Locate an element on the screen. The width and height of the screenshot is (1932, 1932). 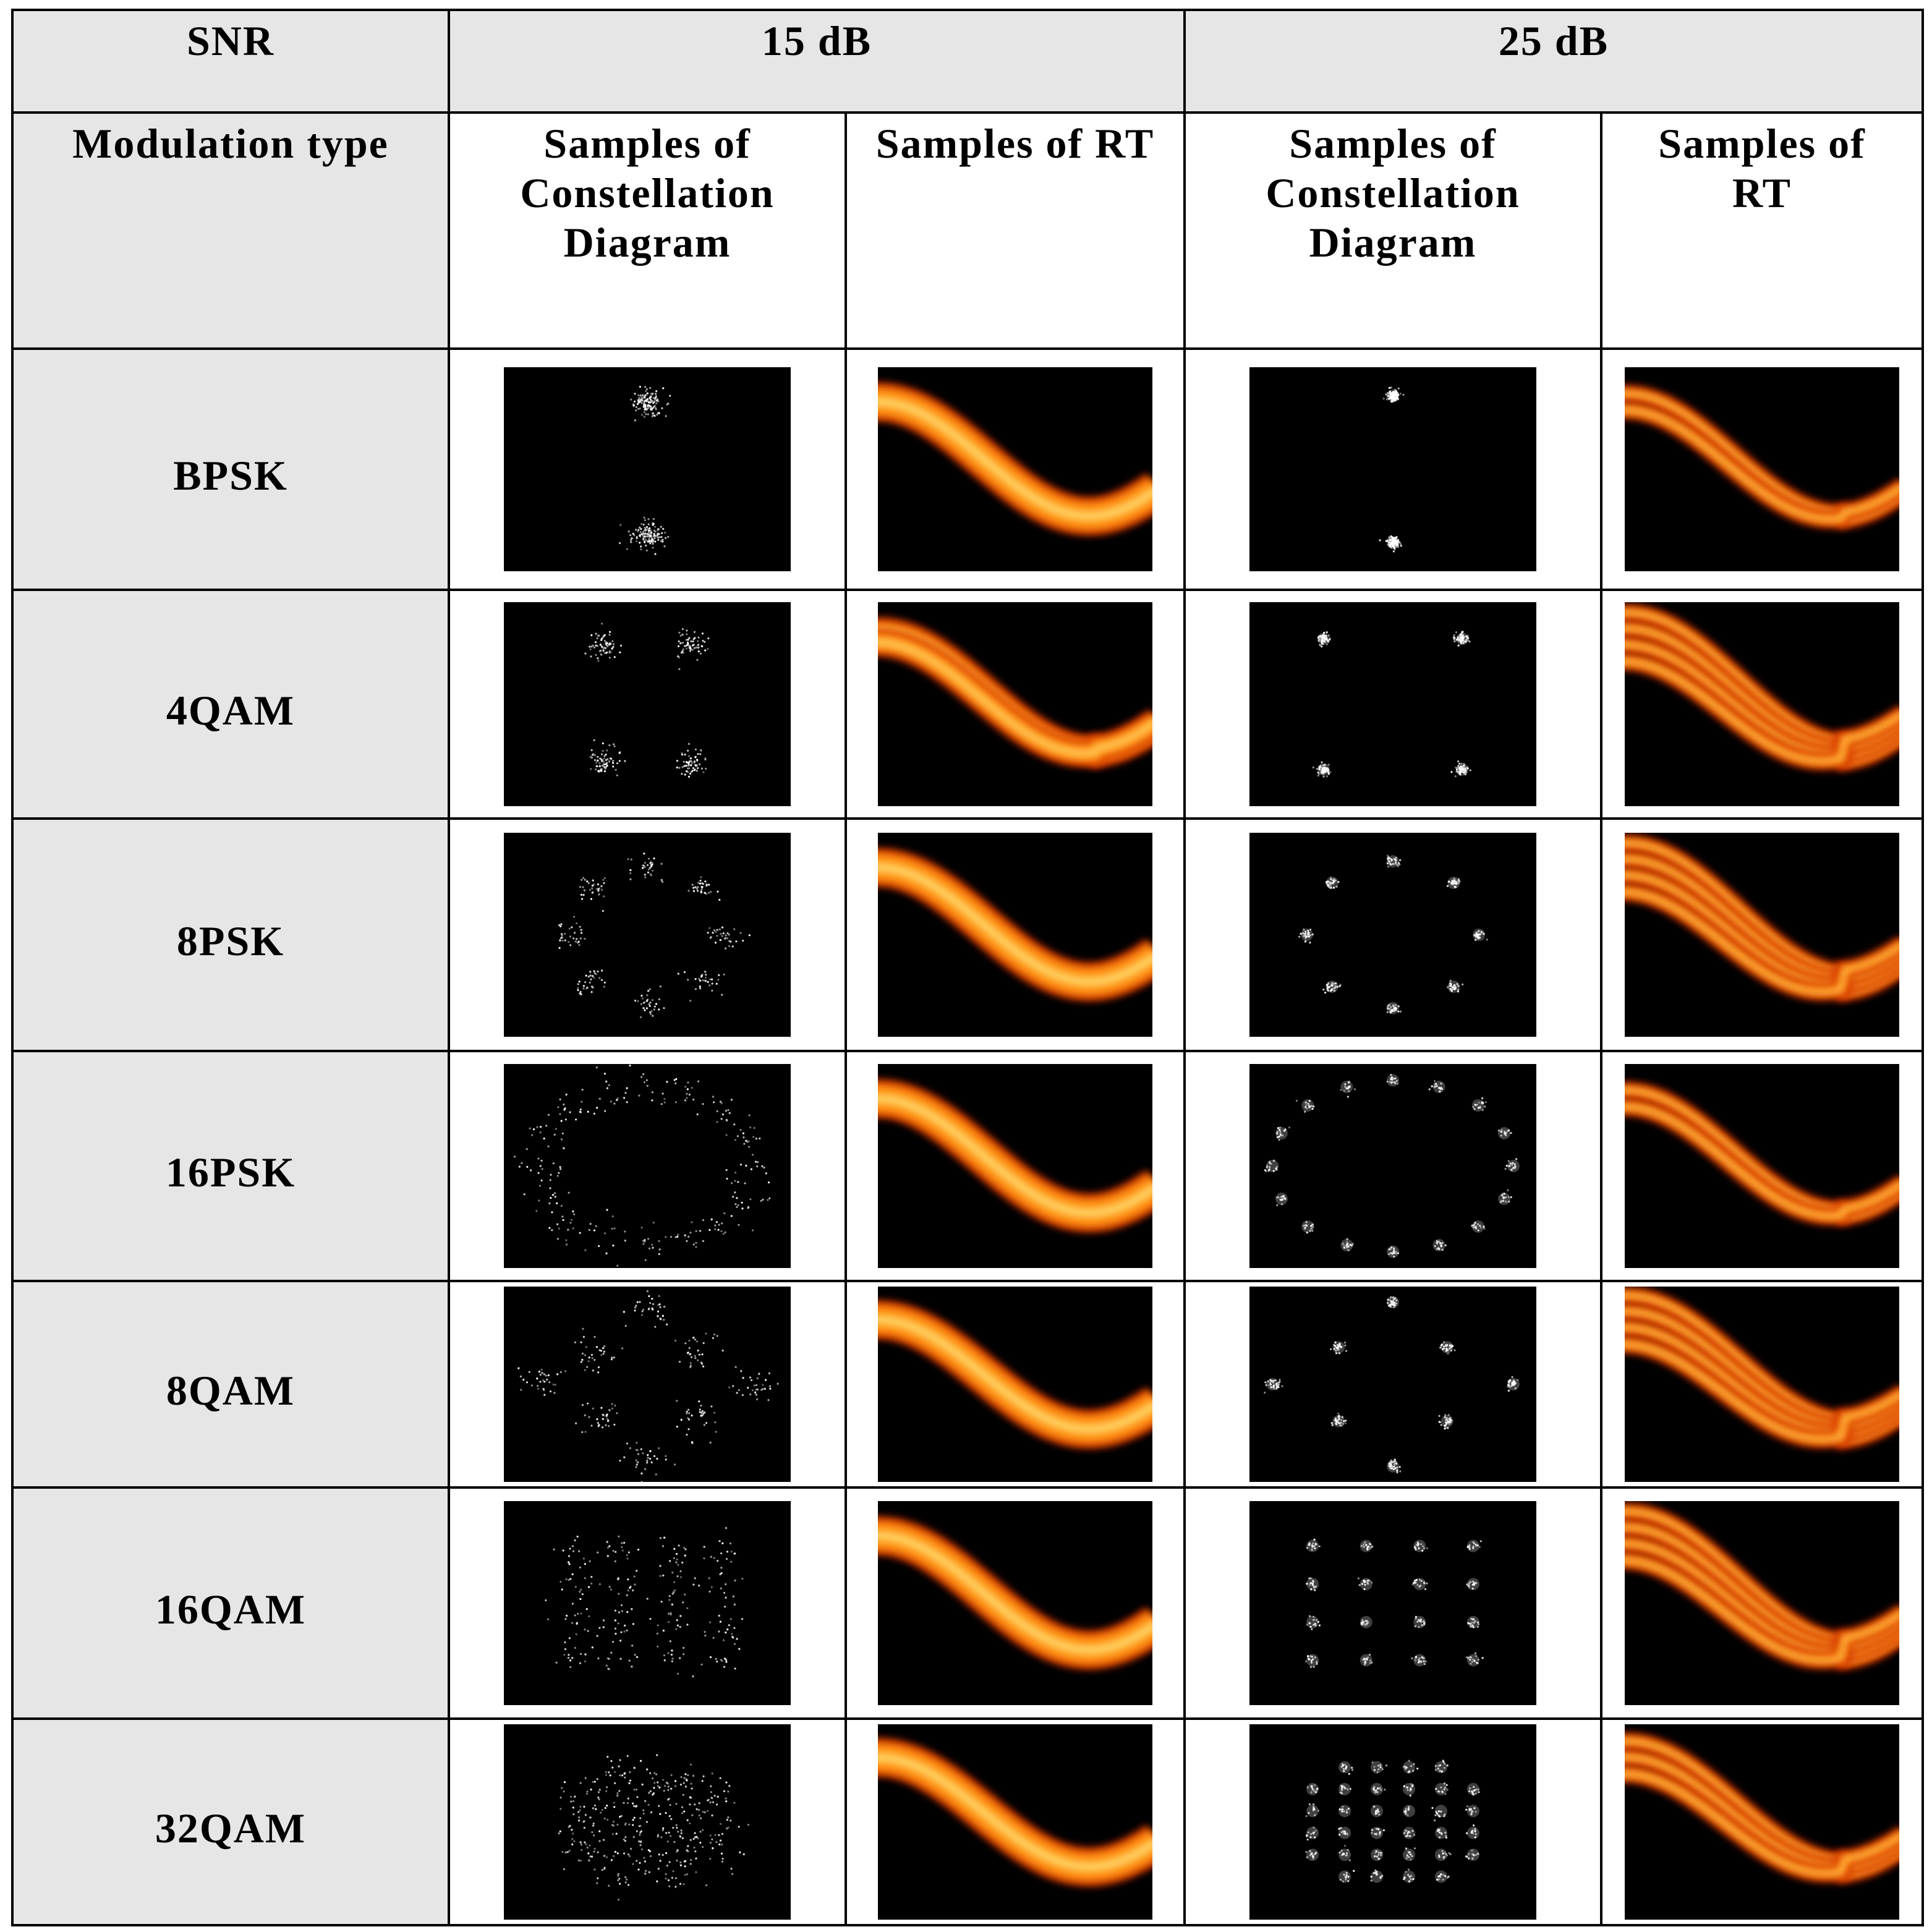
rt-core is located at coordinates (1015, 1812).